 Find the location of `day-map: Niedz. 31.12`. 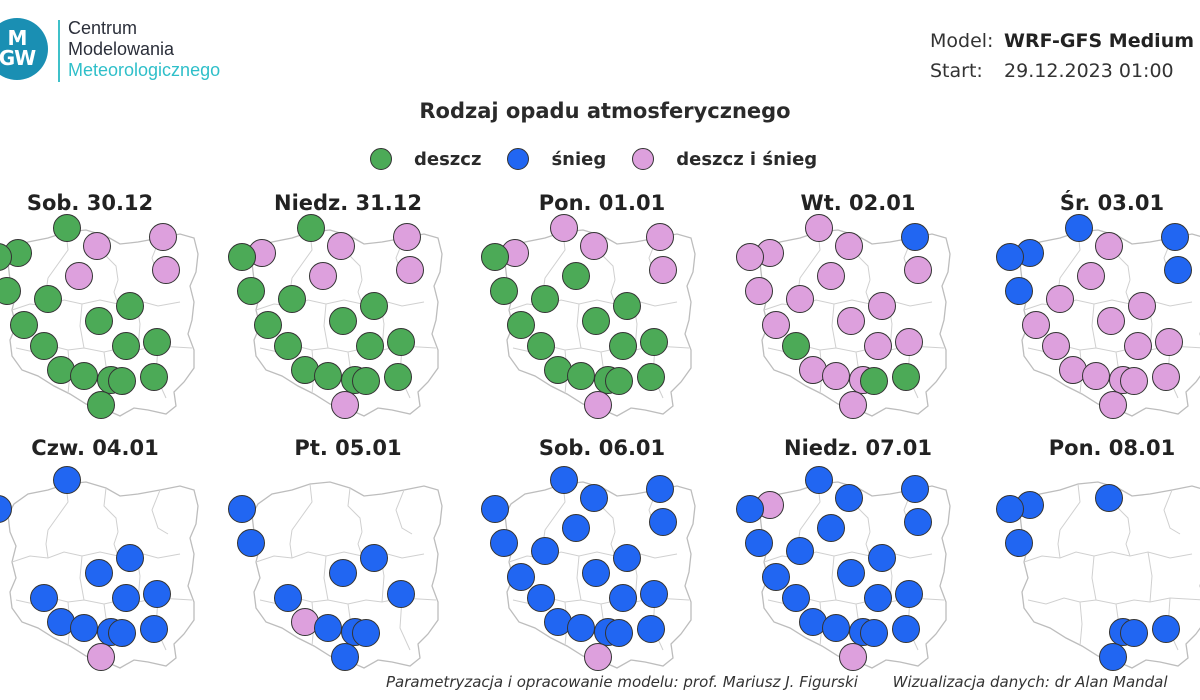

day-map: Niedz. 31.12 is located at coordinates (335, 305).